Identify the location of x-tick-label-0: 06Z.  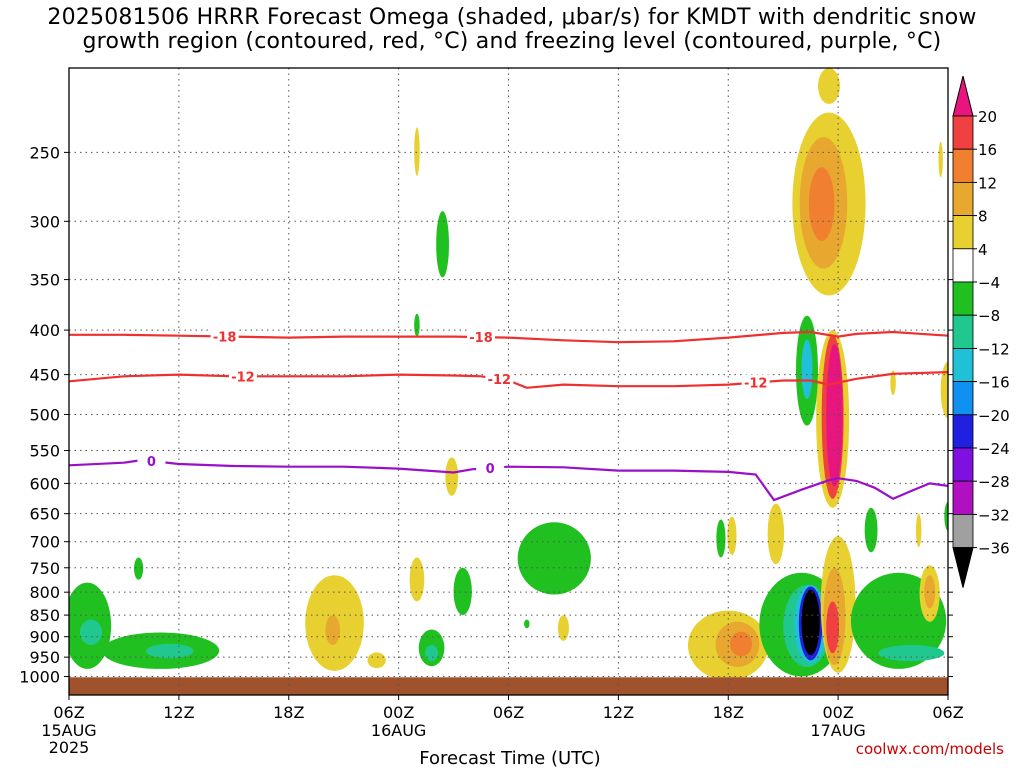
(68, 712).